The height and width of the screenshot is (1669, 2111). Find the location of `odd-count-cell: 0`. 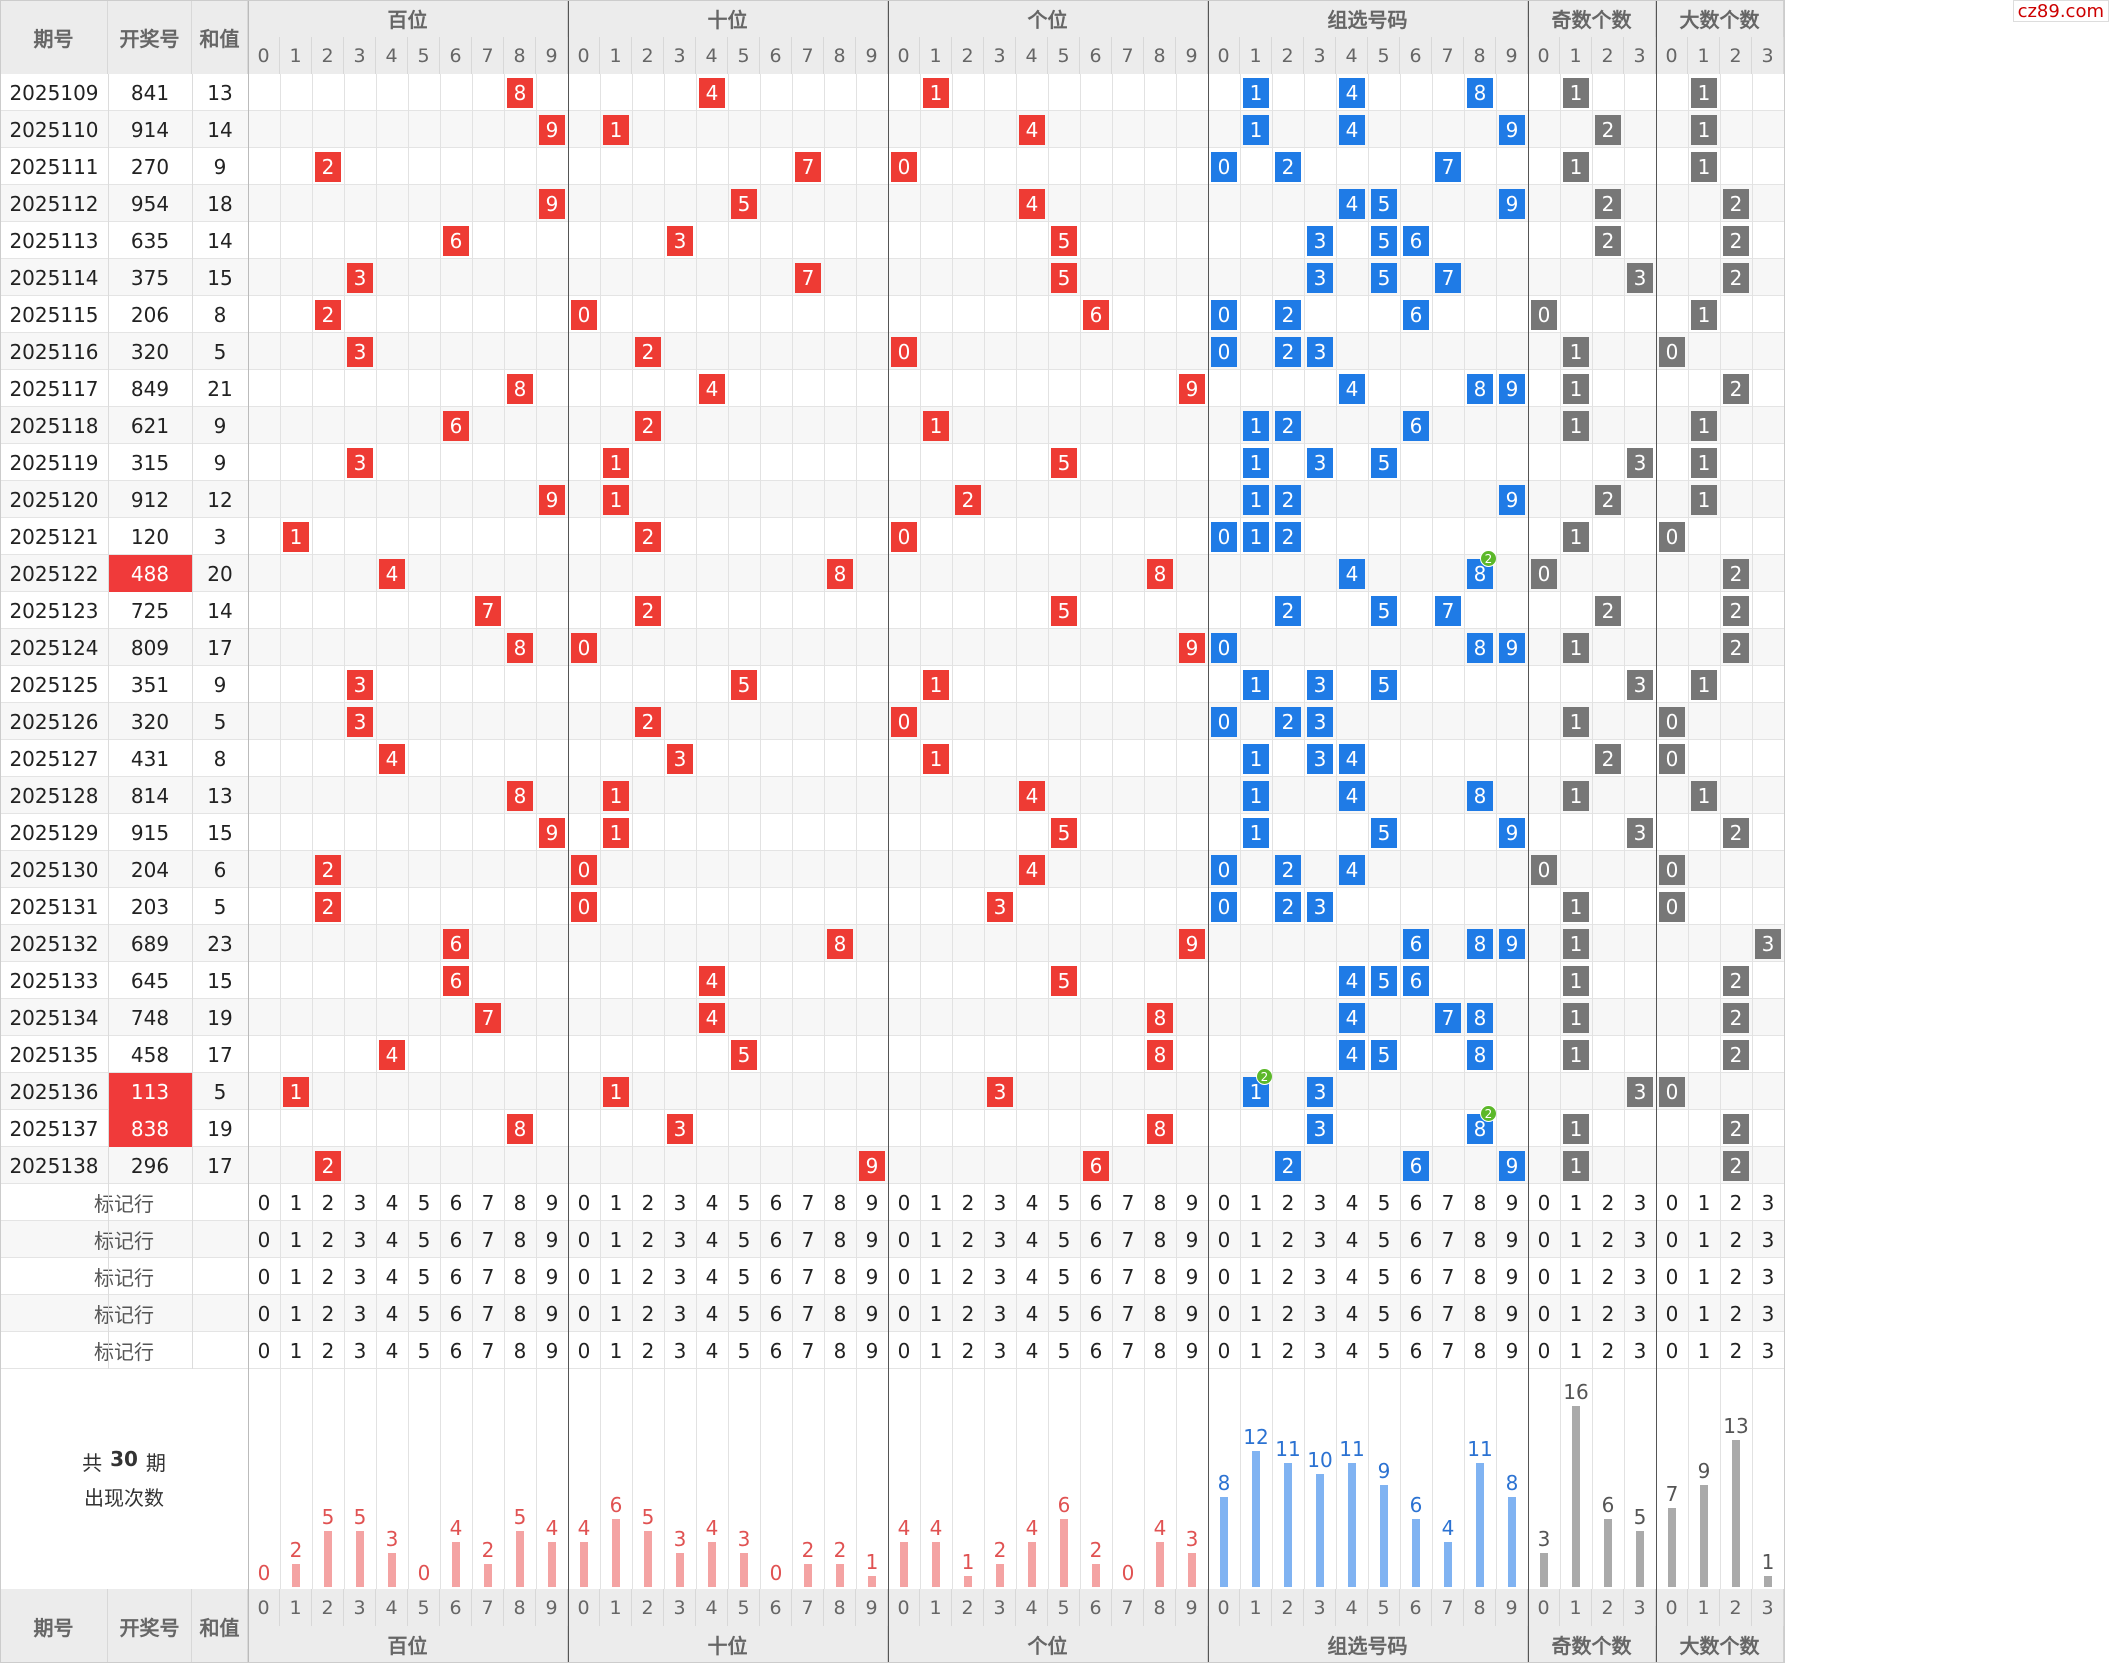

odd-count-cell: 0 is located at coordinates (1544, 870).